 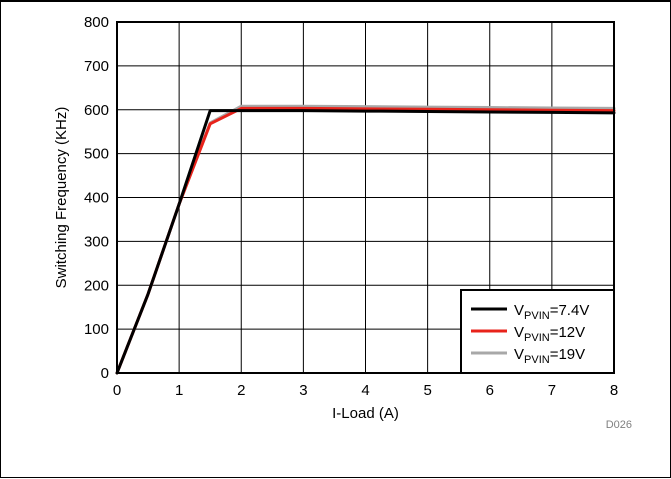 What do you see at coordinates (96, 285) in the screenshot?
I see `y-tick-label: 200` at bounding box center [96, 285].